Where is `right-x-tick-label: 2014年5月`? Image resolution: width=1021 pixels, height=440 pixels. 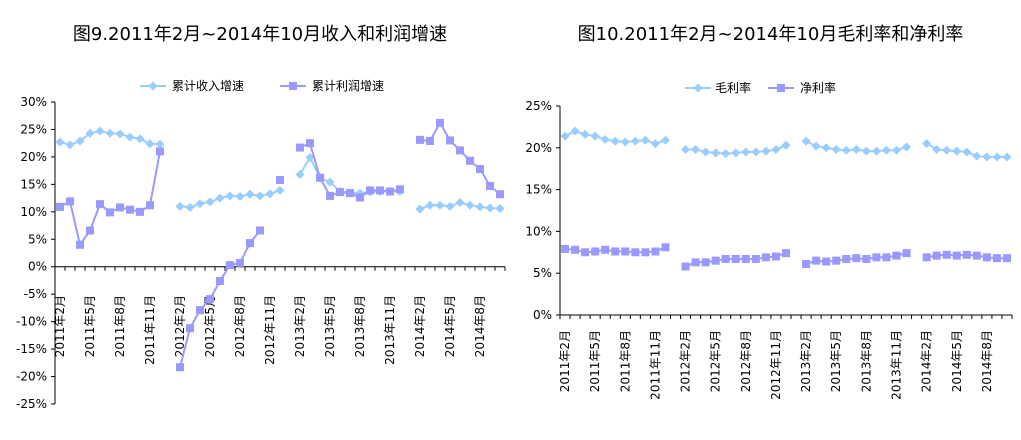 right-x-tick-label: 2014年5月 is located at coordinates (957, 361).